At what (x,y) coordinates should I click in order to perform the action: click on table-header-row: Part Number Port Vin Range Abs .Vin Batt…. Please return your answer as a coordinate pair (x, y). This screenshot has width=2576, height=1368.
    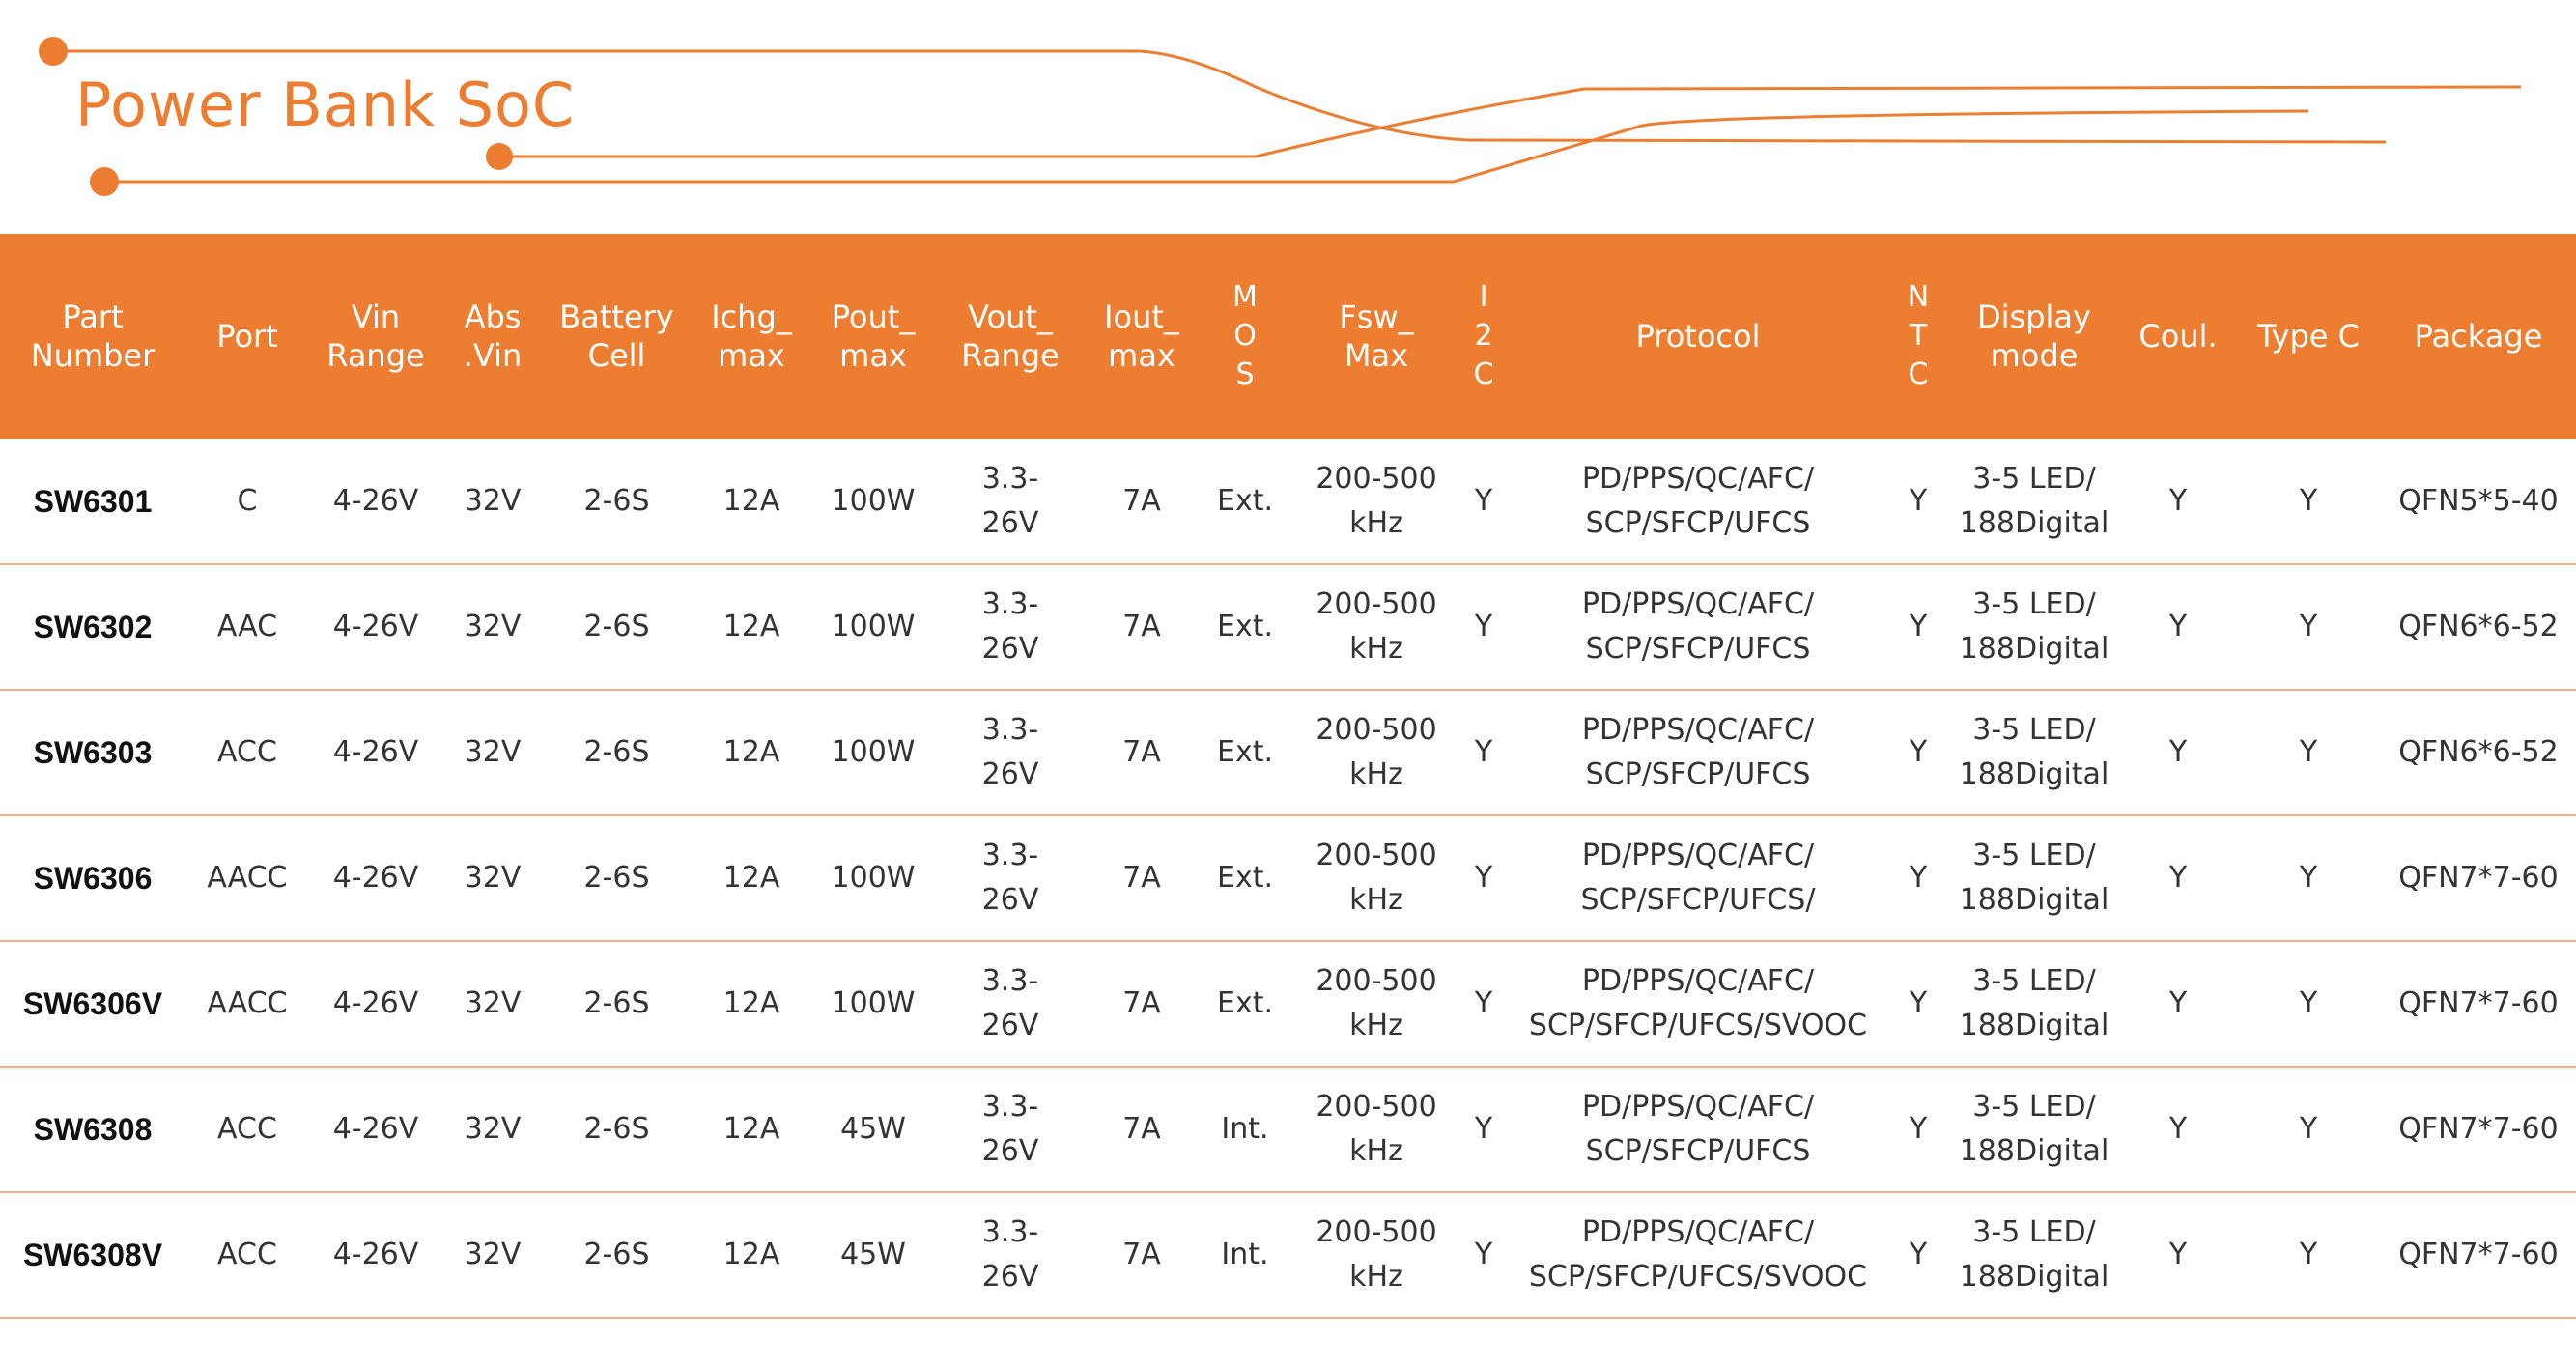
    Looking at the image, I should click on (1288, 336).